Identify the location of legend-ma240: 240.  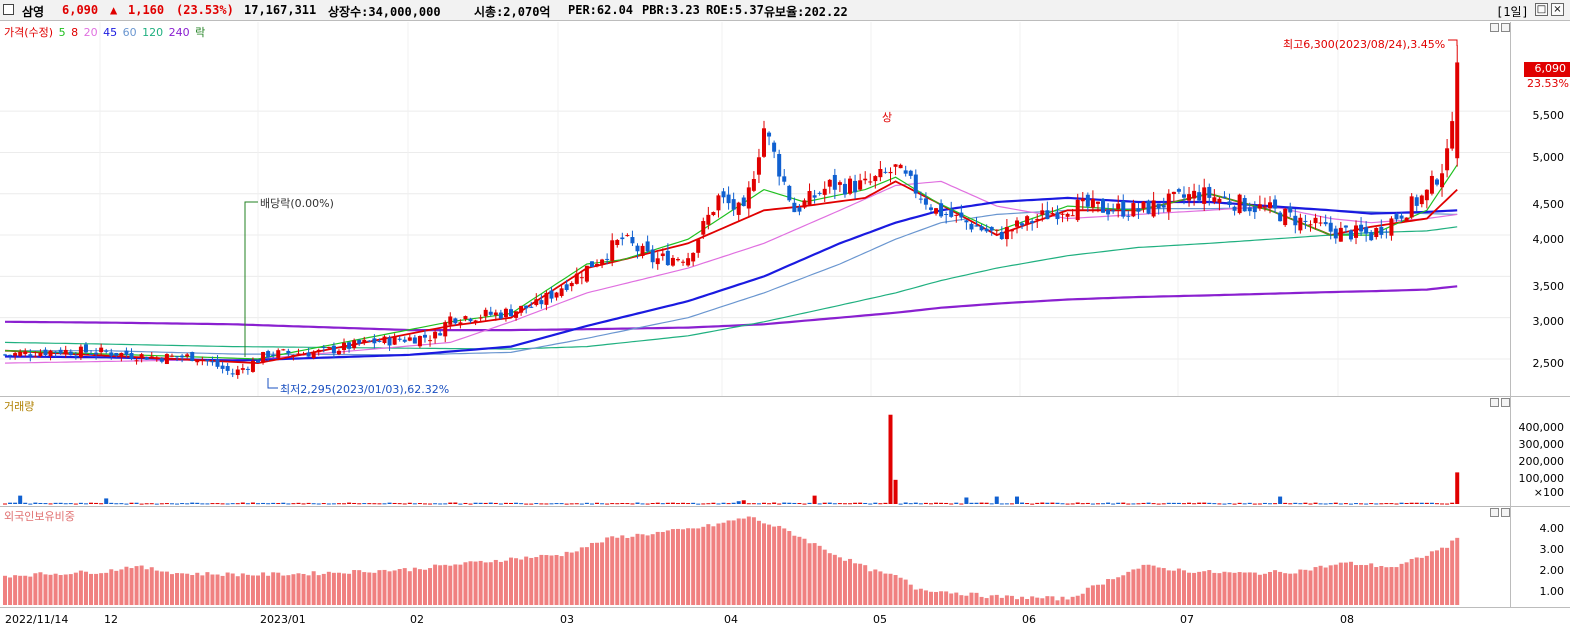
(179, 32).